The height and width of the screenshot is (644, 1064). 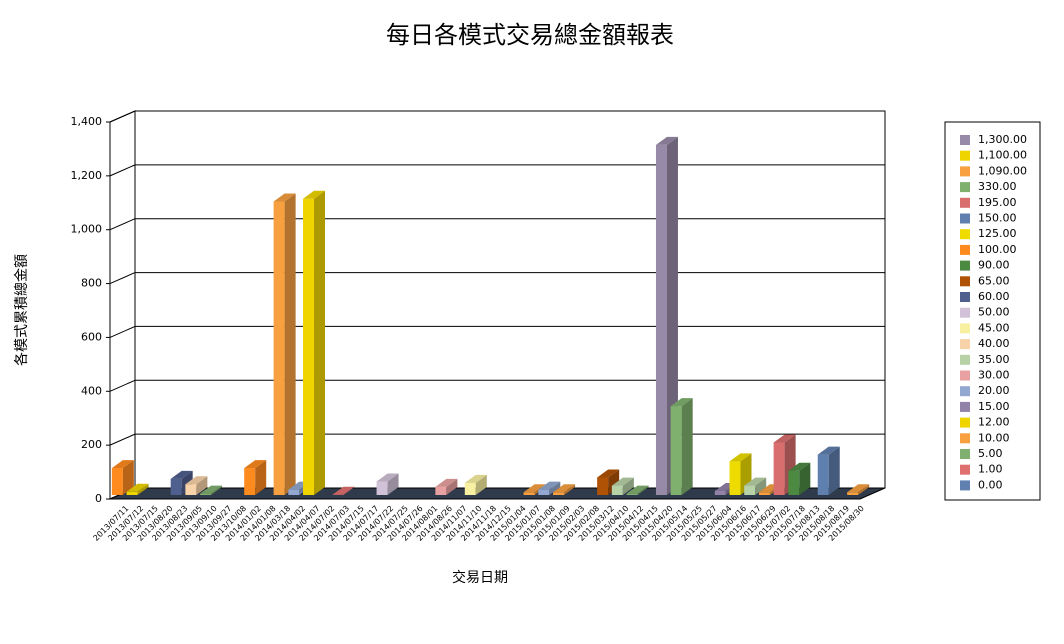 What do you see at coordinates (990, 484) in the screenshot?
I see `legend-label: 0.00` at bounding box center [990, 484].